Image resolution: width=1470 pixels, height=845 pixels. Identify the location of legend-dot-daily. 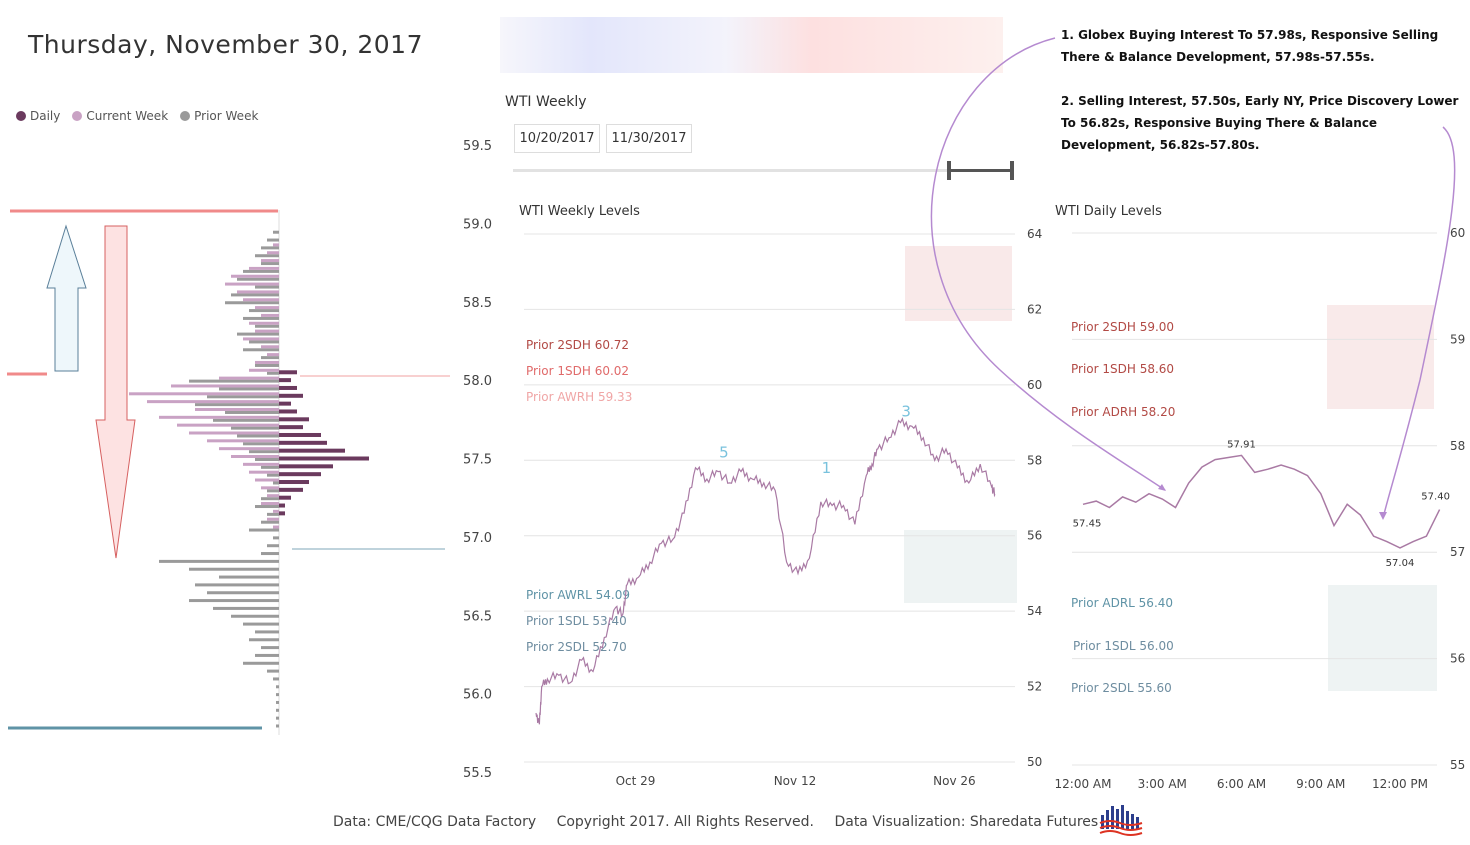
(21, 116).